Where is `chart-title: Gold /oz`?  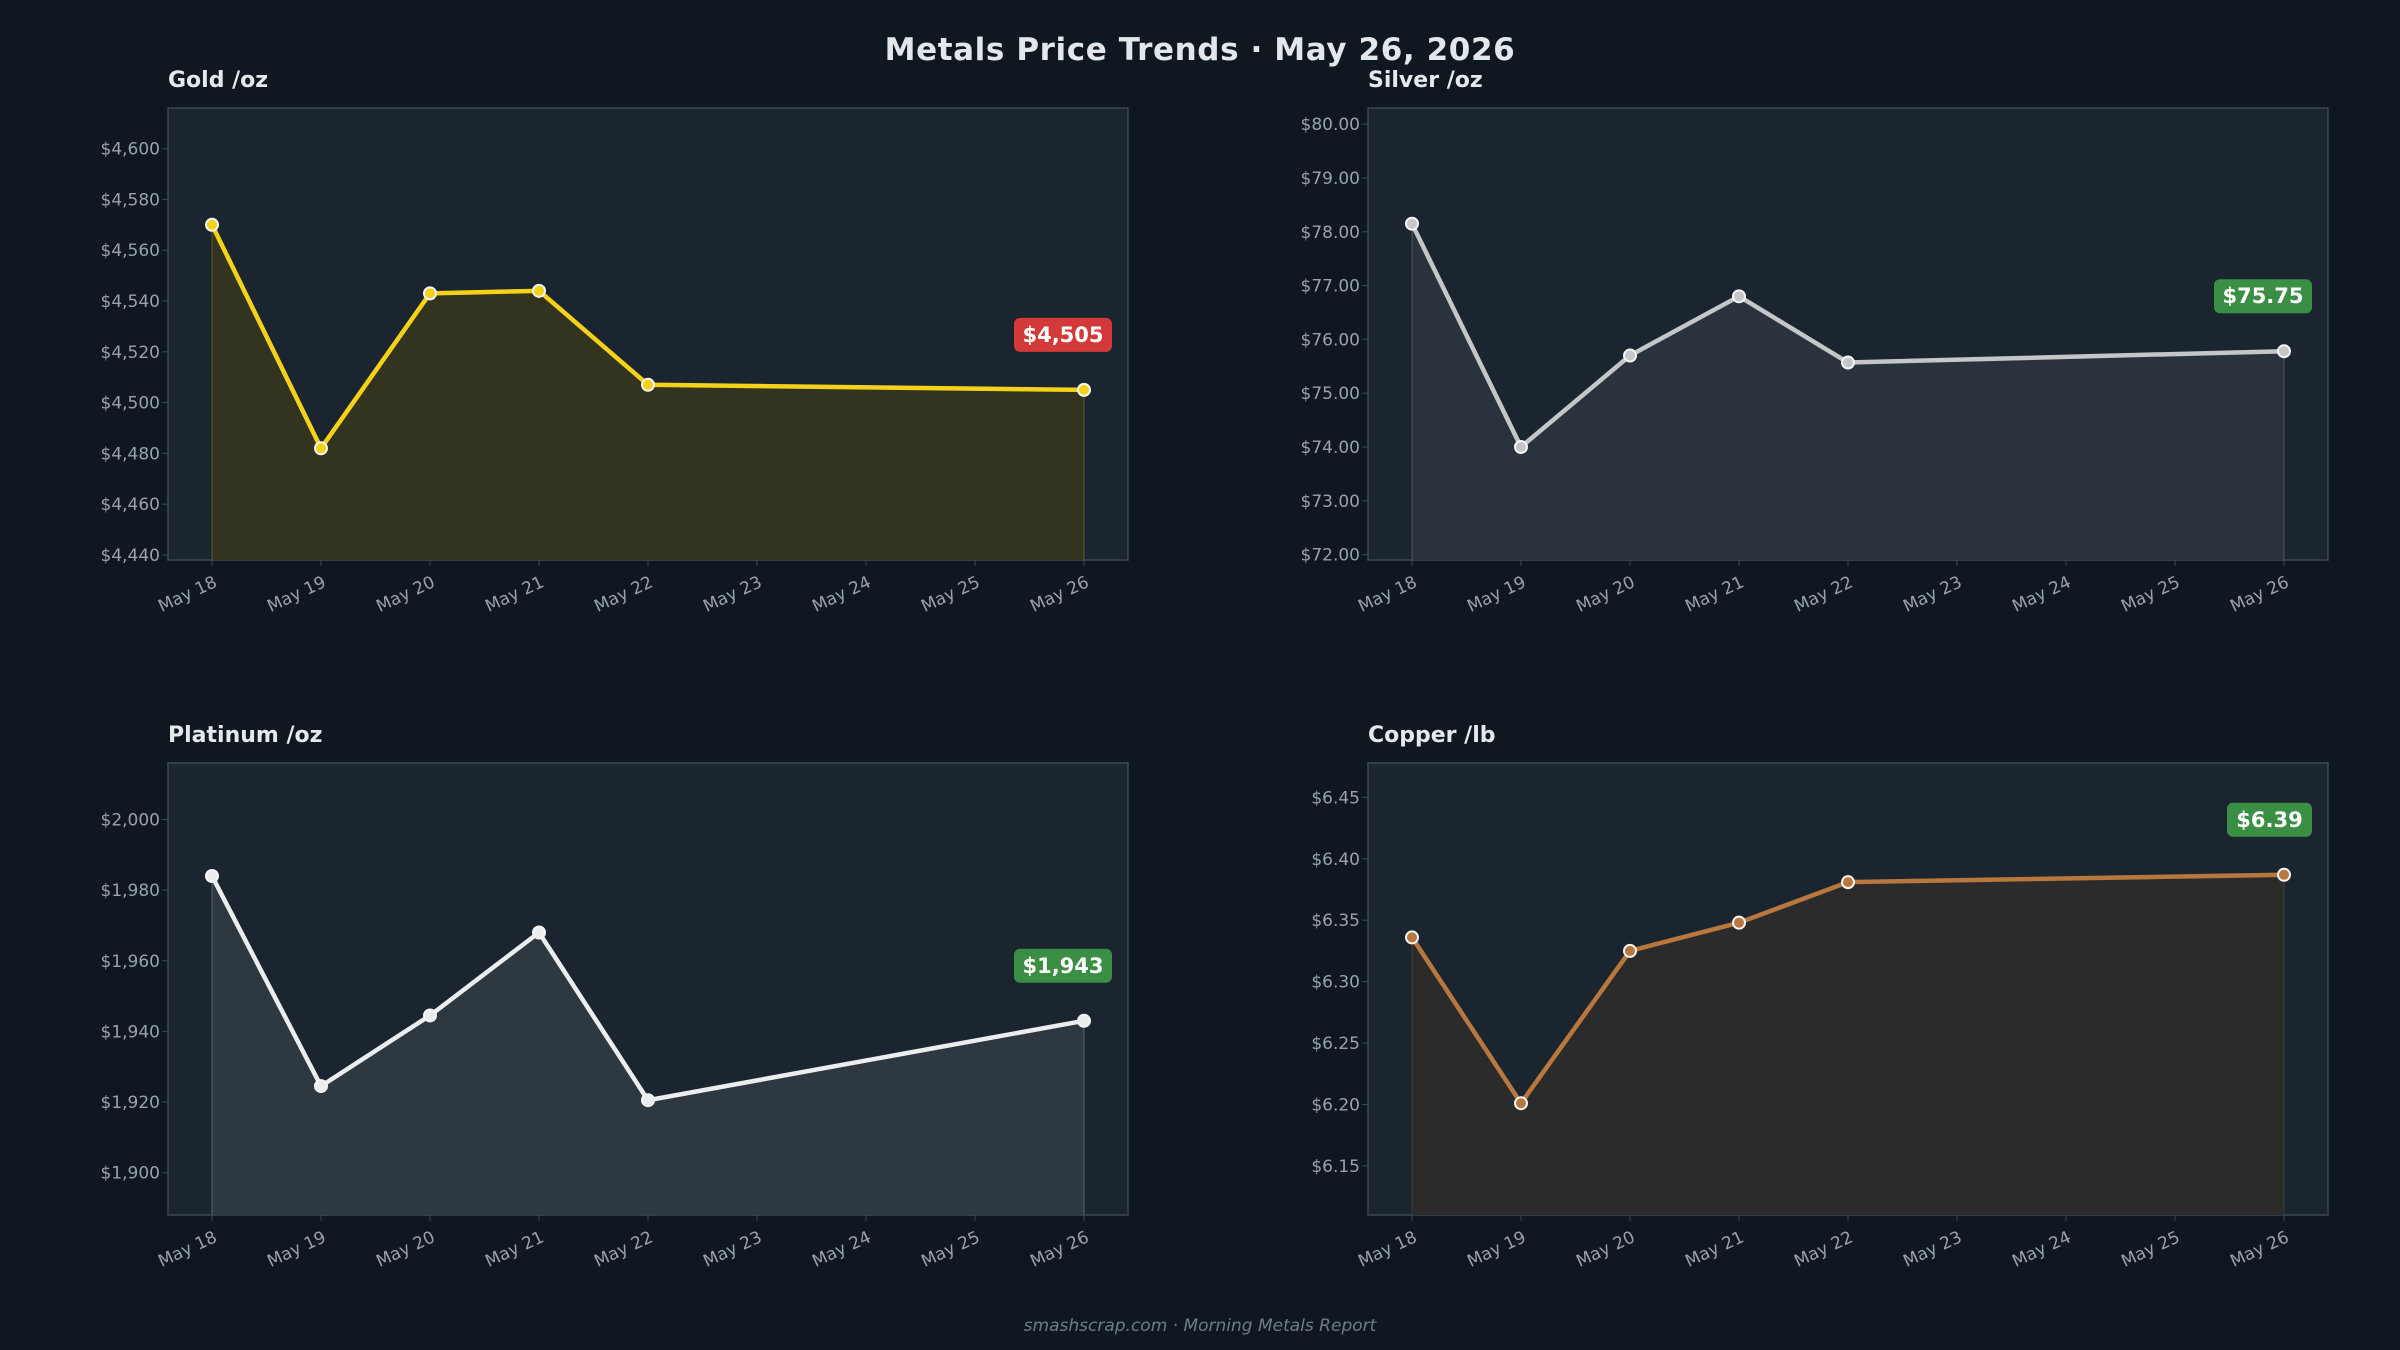
chart-title: Gold /oz is located at coordinates (218, 80).